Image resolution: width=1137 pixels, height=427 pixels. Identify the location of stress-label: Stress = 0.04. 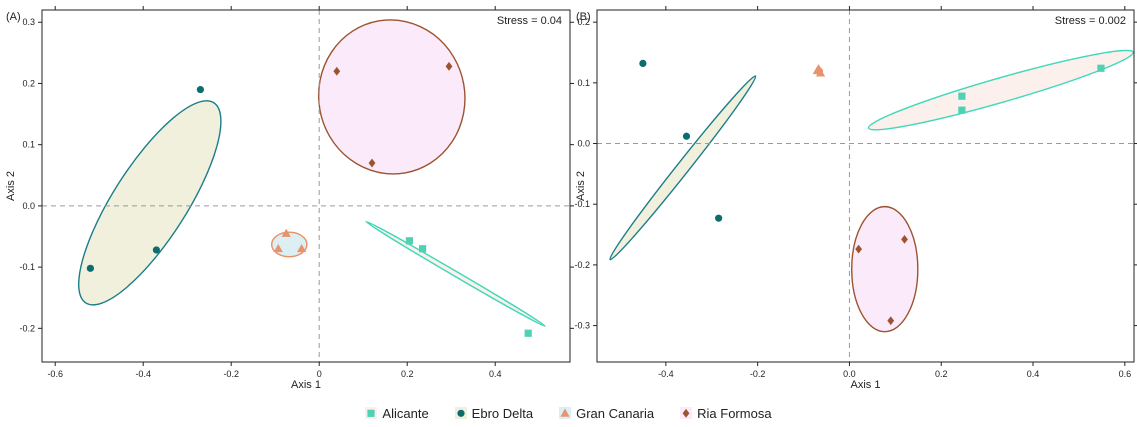
(529, 21).